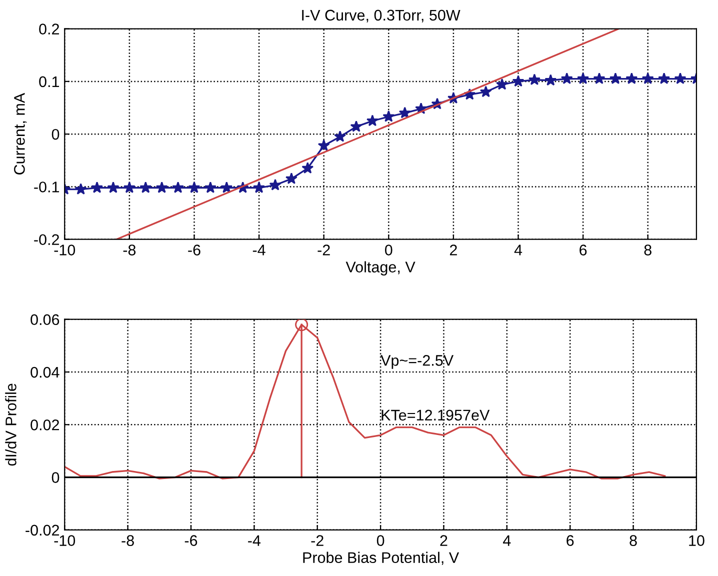 The width and height of the screenshot is (718, 576). Describe the element at coordinates (44, 425) in the screenshot. I see `y-tick-label: 0.02` at that location.